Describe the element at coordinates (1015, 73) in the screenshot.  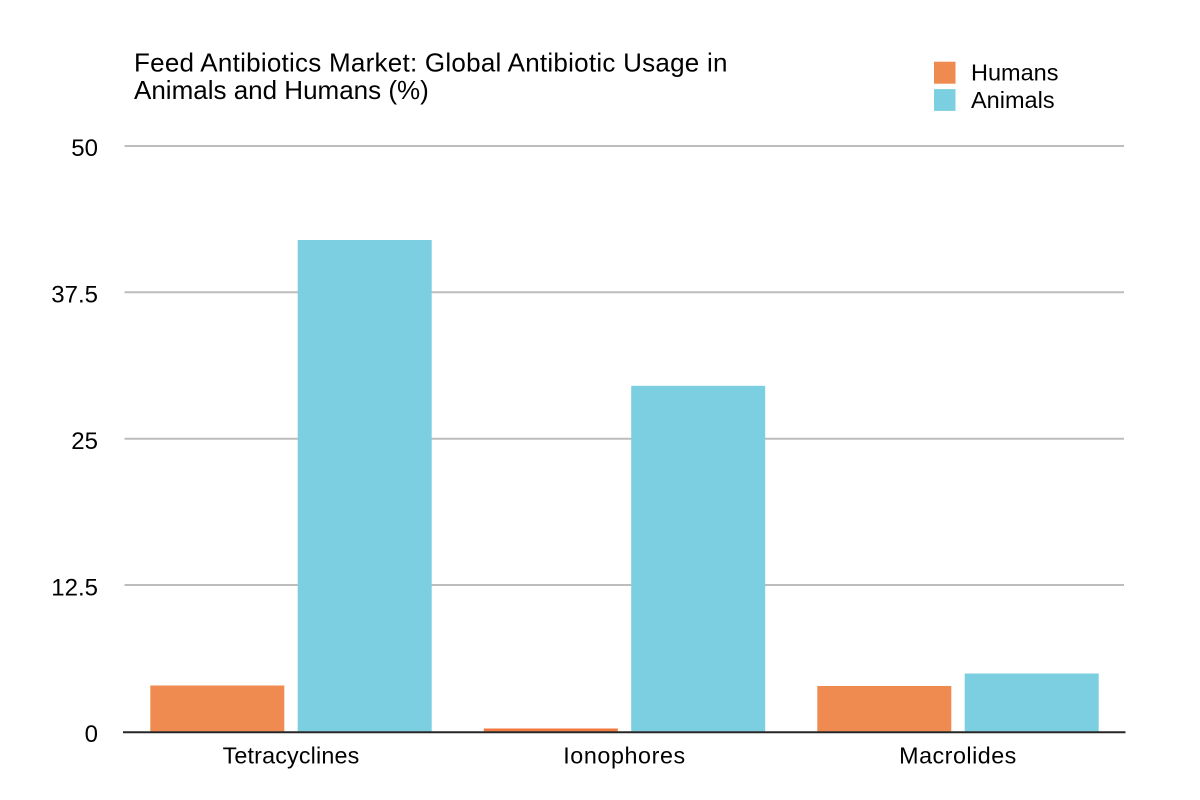
I see `svg-text: Humans` at that location.